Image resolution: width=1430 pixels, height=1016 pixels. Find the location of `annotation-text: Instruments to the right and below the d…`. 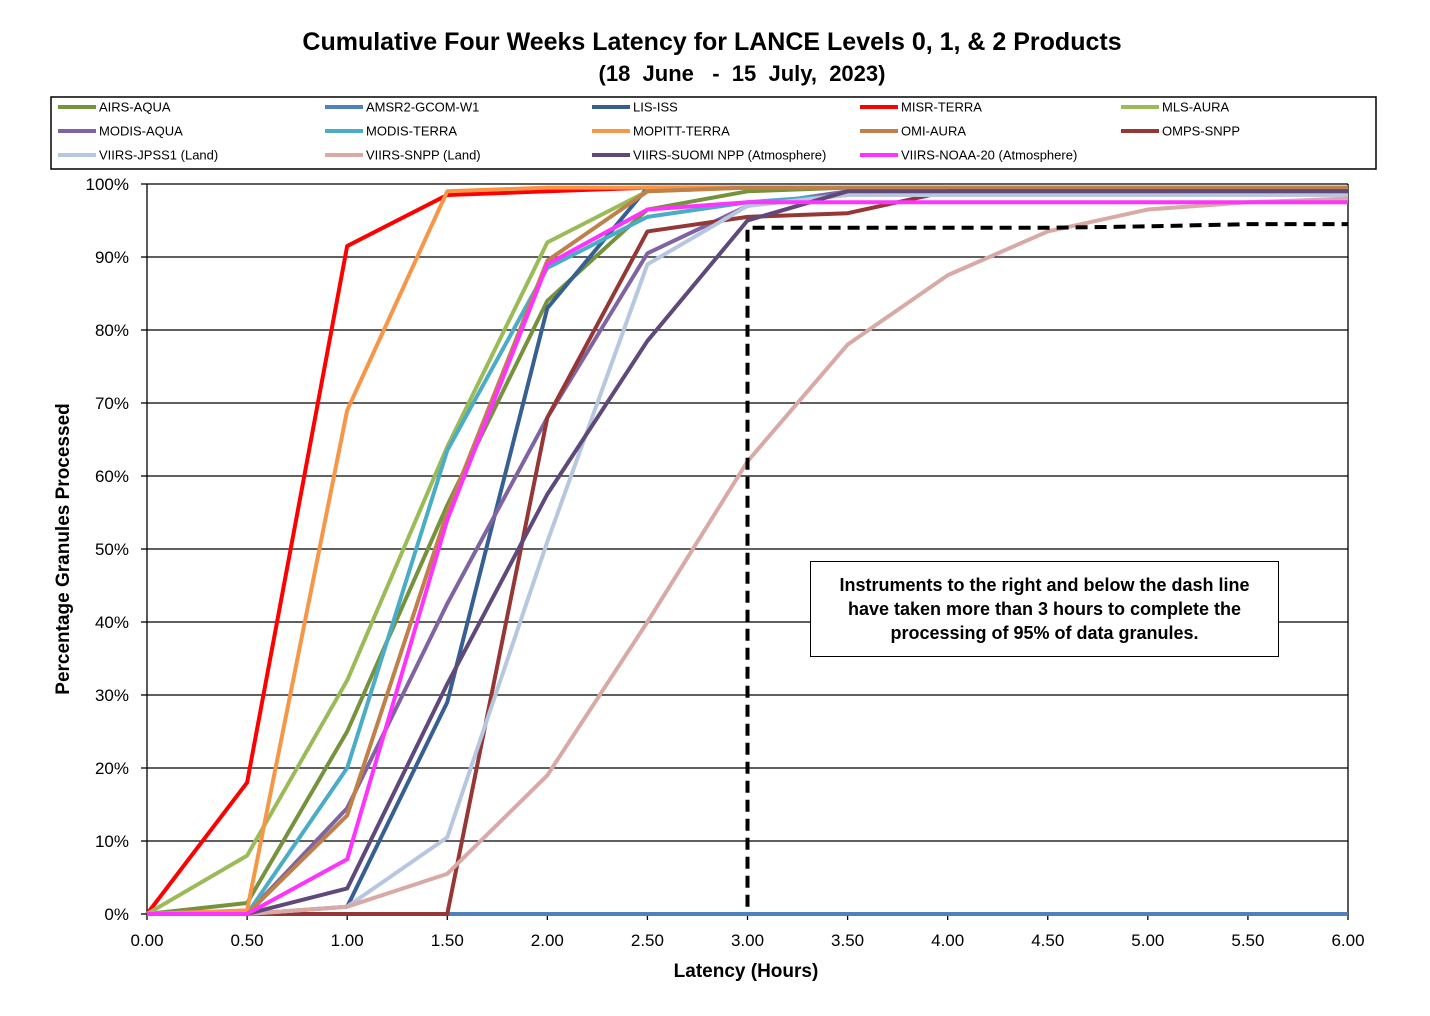

annotation-text: Instruments to the right and below the d… is located at coordinates (1044, 609).